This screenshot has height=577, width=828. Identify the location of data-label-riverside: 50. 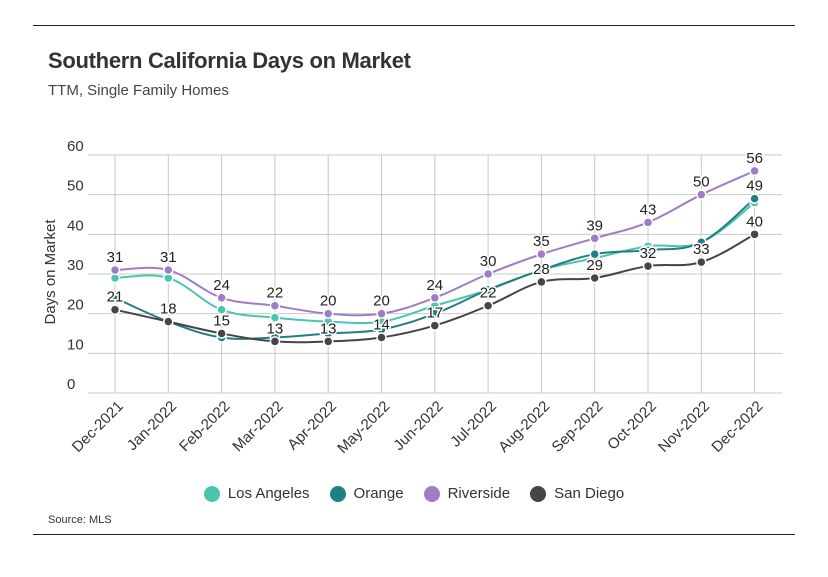
(701, 182).